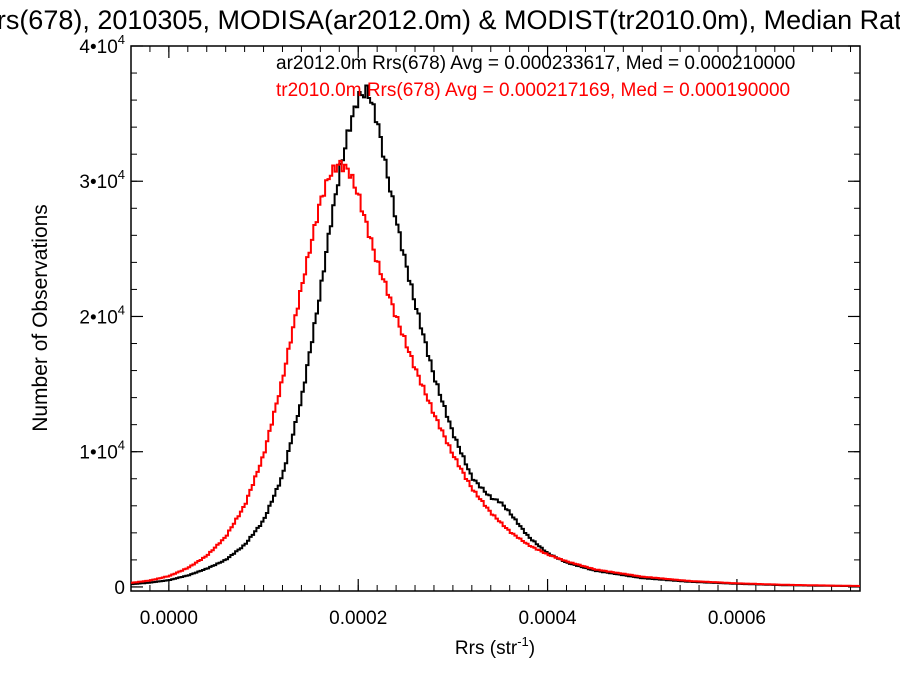  What do you see at coordinates (102, 180) in the screenshot?
I see `y-tick-label: 3•104` at bounding box center [102, 180].